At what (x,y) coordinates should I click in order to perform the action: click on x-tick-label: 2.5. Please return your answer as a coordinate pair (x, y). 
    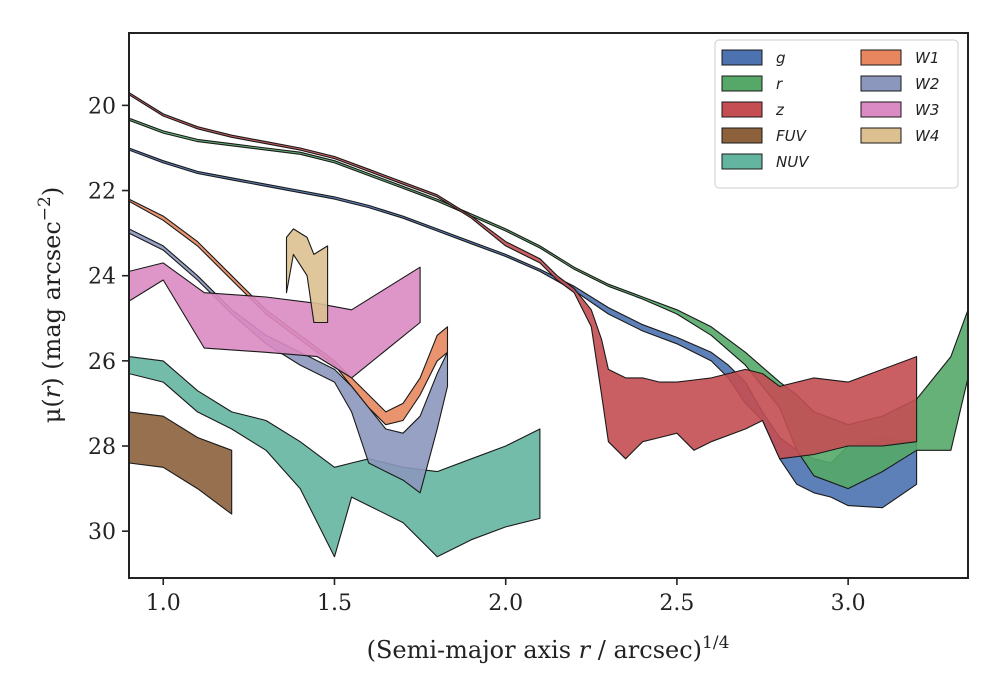
    Looking at the image, I should click on (676, 603).